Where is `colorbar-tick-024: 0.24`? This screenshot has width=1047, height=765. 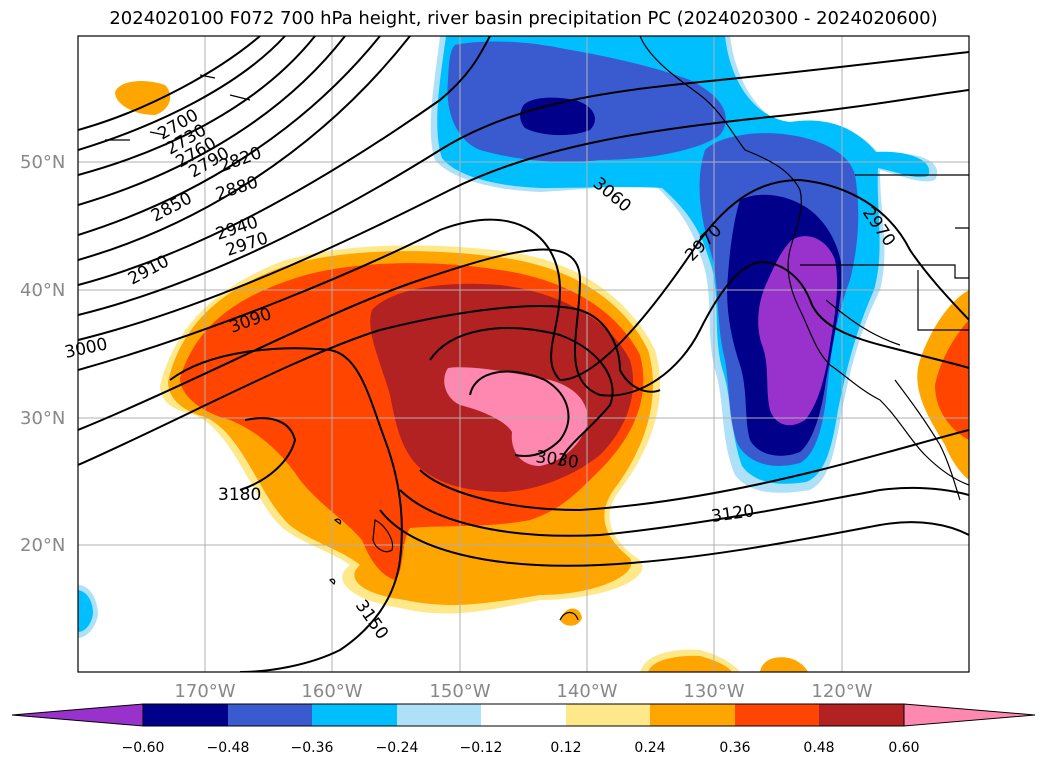
colorbar-tick-024: 0.24 is located at coordinates (649, 748).